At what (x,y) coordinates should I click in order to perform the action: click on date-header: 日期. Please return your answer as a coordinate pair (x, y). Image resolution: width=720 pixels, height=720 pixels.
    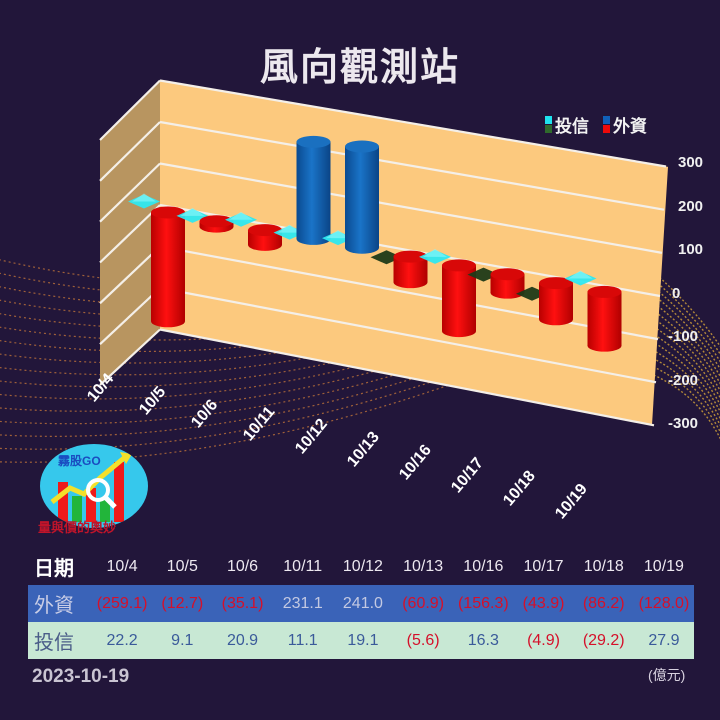
    Looking at the image, I should click on (54, 569).